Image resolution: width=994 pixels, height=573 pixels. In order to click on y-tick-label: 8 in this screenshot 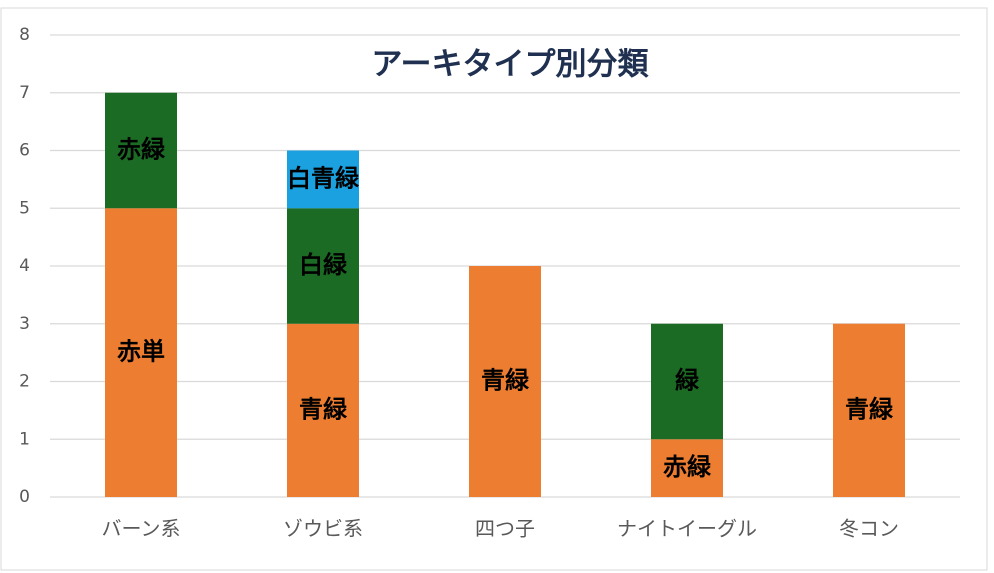, I will do `click(24, 35)`.